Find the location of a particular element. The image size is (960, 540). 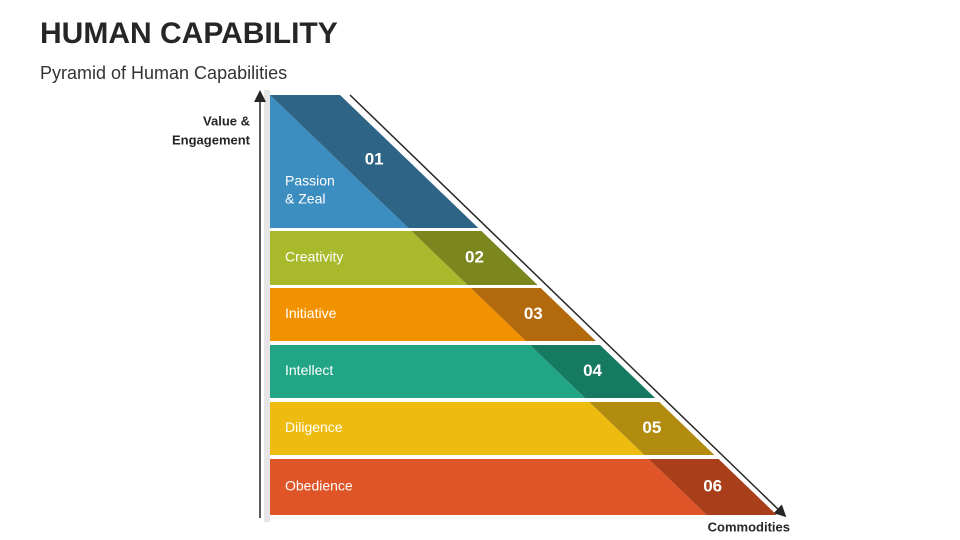

y-axis-label: Value & is located at coordinates (226, 120).